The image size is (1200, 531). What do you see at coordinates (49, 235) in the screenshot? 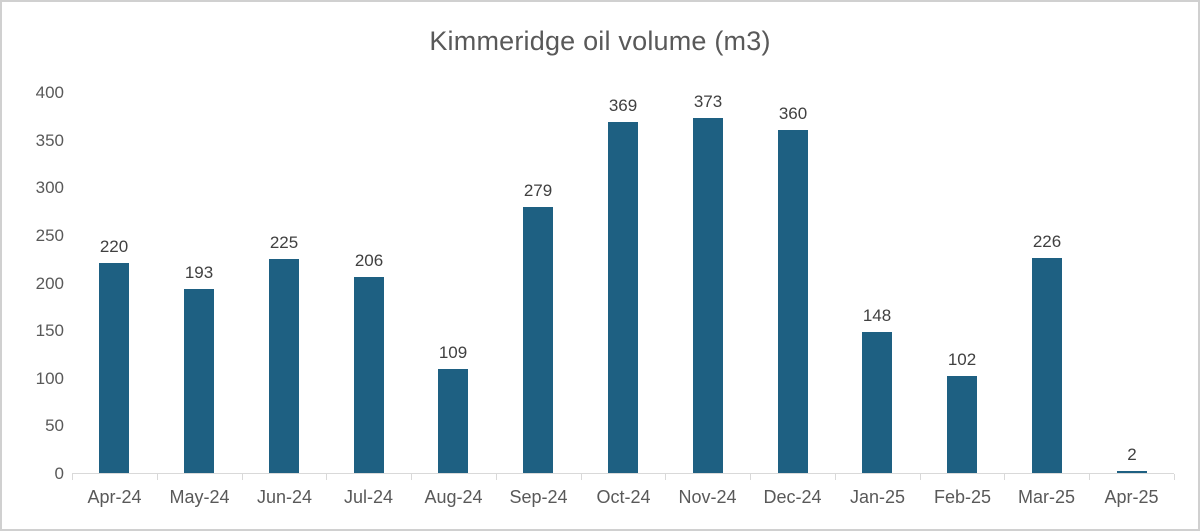
I see `y-axis-tick-label: 250` at bounding box center [49, 235].